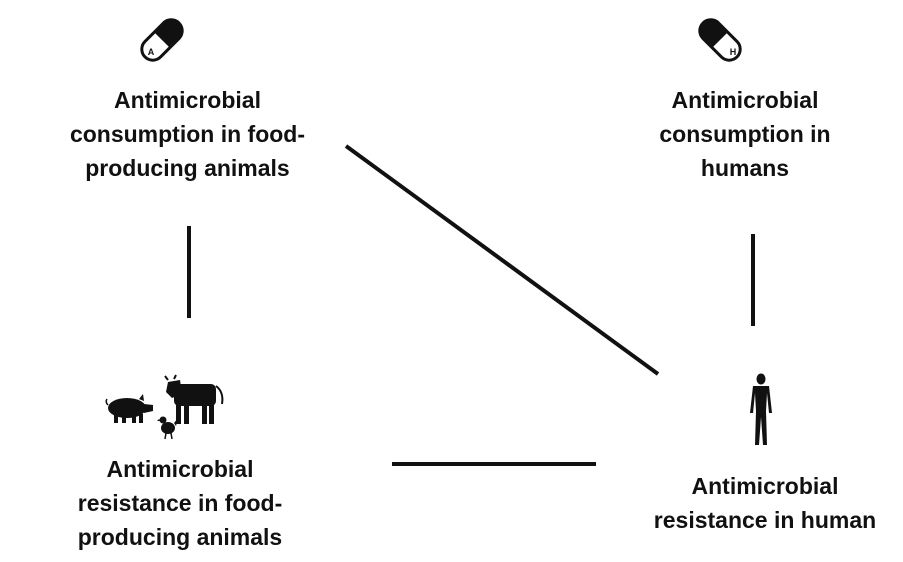 The image size is (903, 562). I want to click on label-line: consumption in, so click(745, 134).